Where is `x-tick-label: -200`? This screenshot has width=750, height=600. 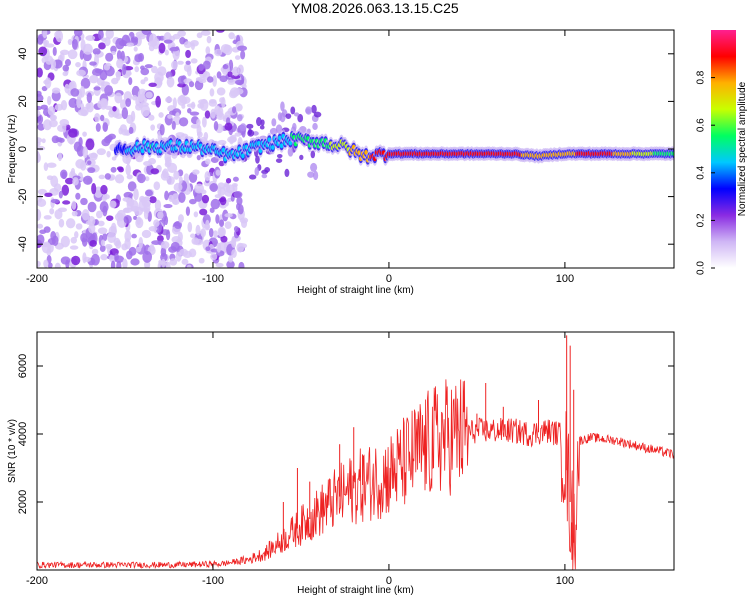
x-tick-label: -200 is located at coordinates (37, 279).